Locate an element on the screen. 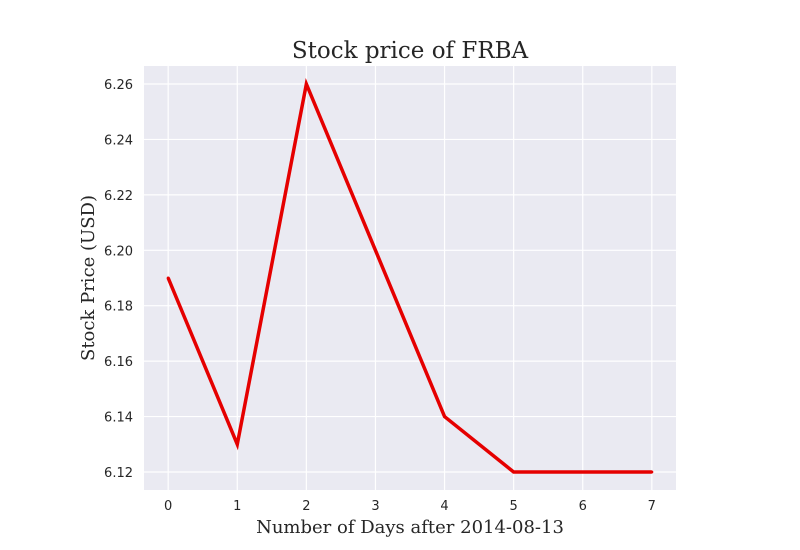  x-tick-label: 1 is located at coordinates (237, 506).